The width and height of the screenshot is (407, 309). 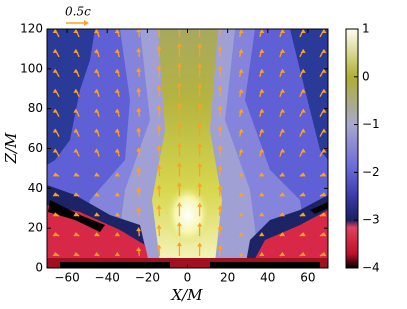 I want to click on y-tick-label: 40, so click(x=35, y=188).